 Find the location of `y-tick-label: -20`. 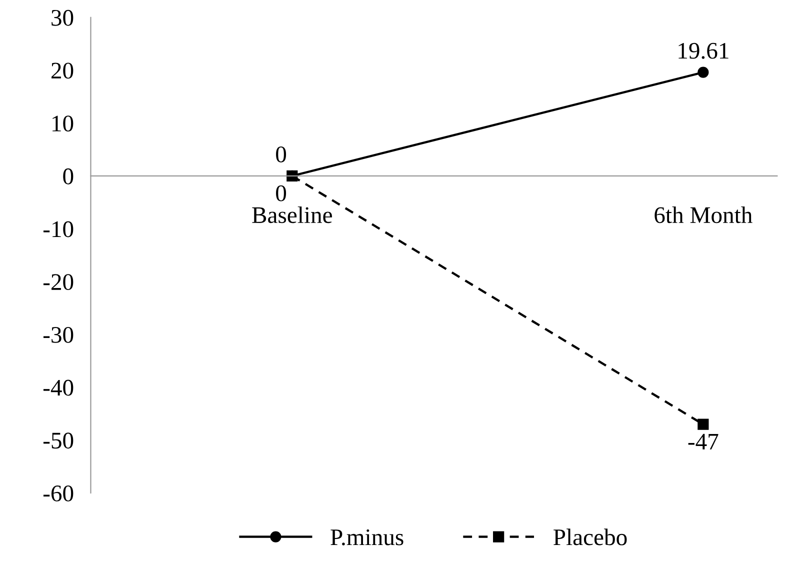

y-tick-label: -20 is located at coordinates (58, 282).